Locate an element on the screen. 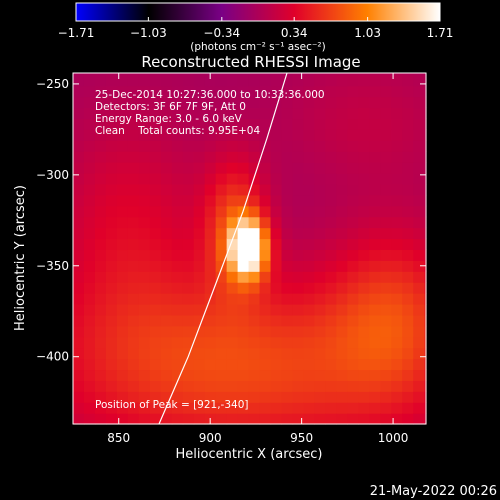 Image resolution: width=500 pixels, height=500 pixels. annotation-energy-range: Energy Range: 3.0 - 6.0 keV is located at coordinates (169, 119).